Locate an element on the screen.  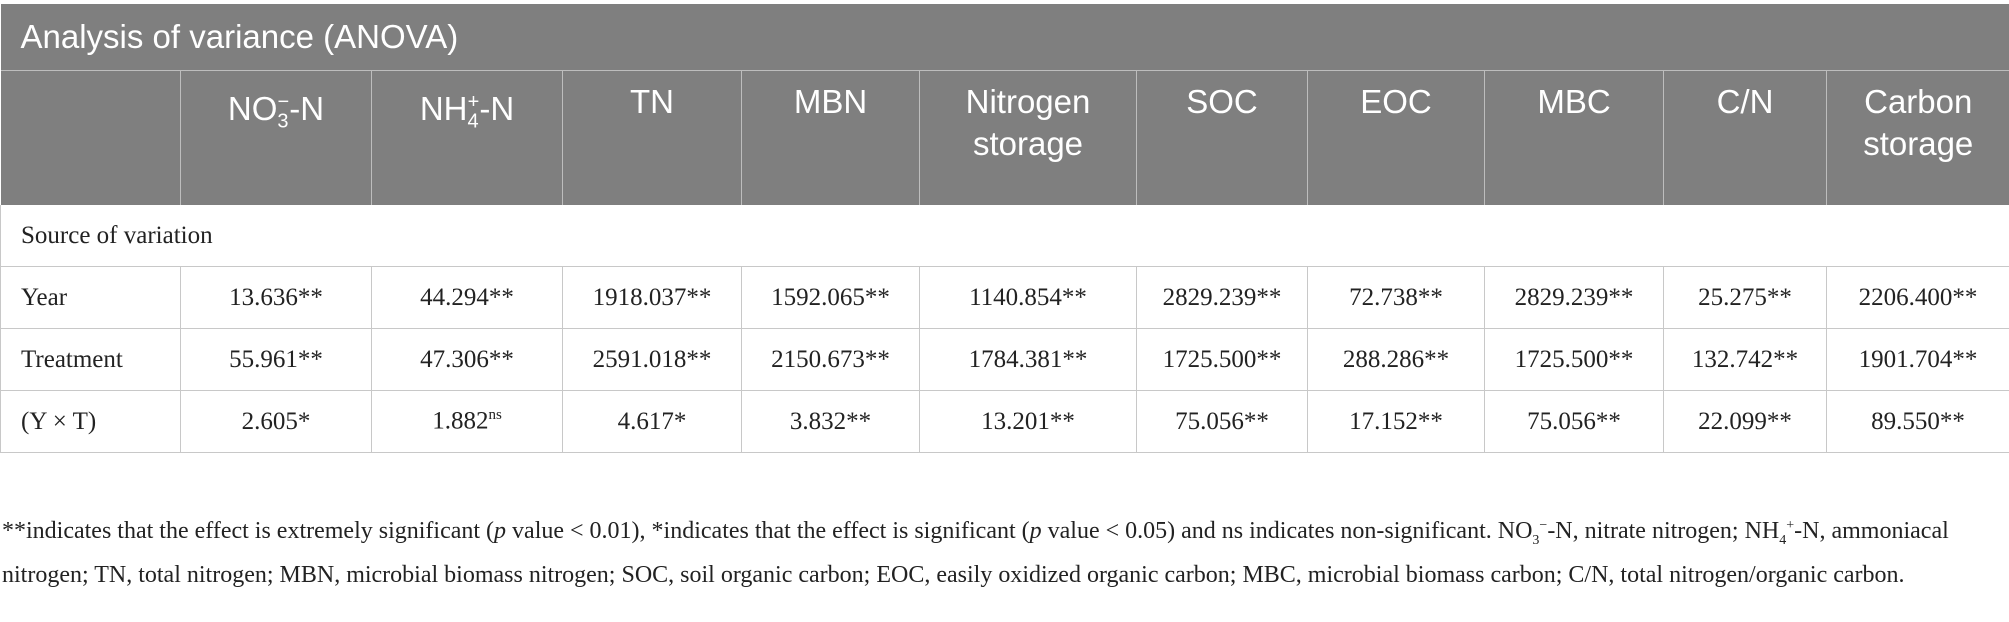
section-row: Source of variation is located at coordinates (1004, 236).